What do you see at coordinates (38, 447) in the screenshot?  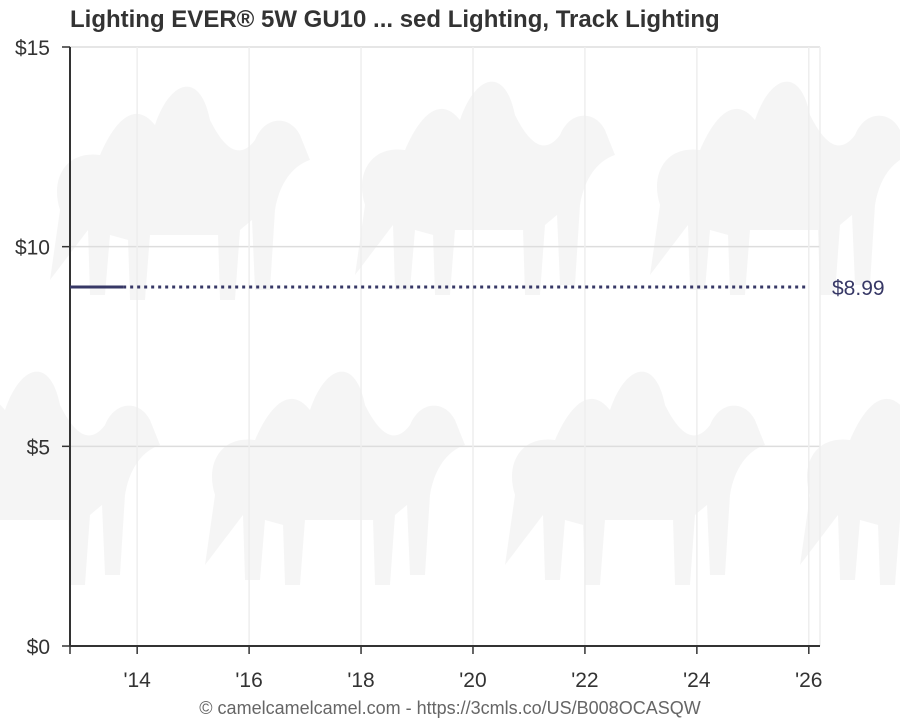 I see `y-tick-label: $5` at bounding box center [38, 447].